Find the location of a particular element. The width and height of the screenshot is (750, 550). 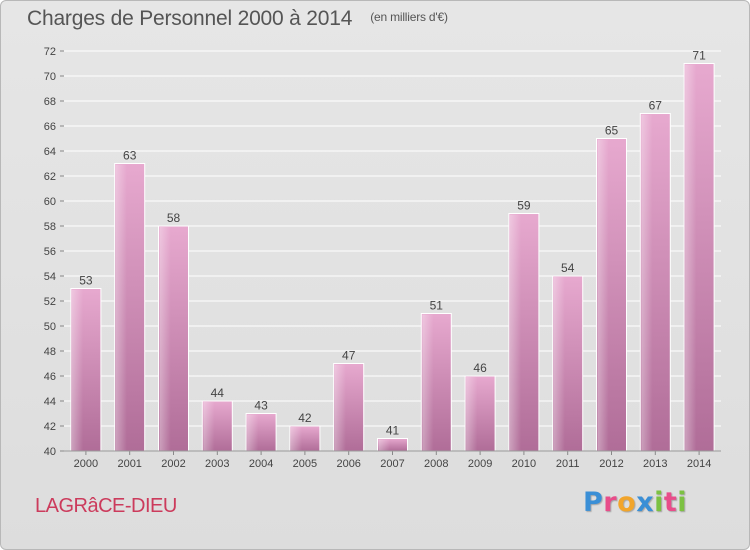

y-tick-label: 52 is located at coordinates (50, 302).